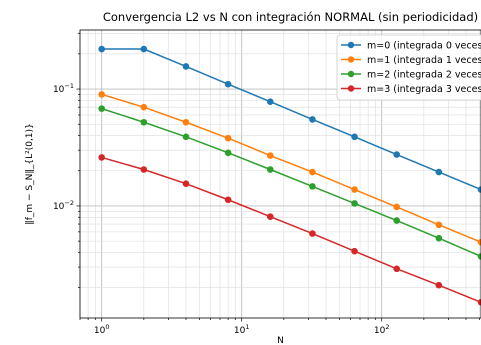 The image size is (481, 345). What do you see at coordinates (242, 329) in the screenshot?
I see `x-tick-label: 10¹` at bounding box center [242, 329].